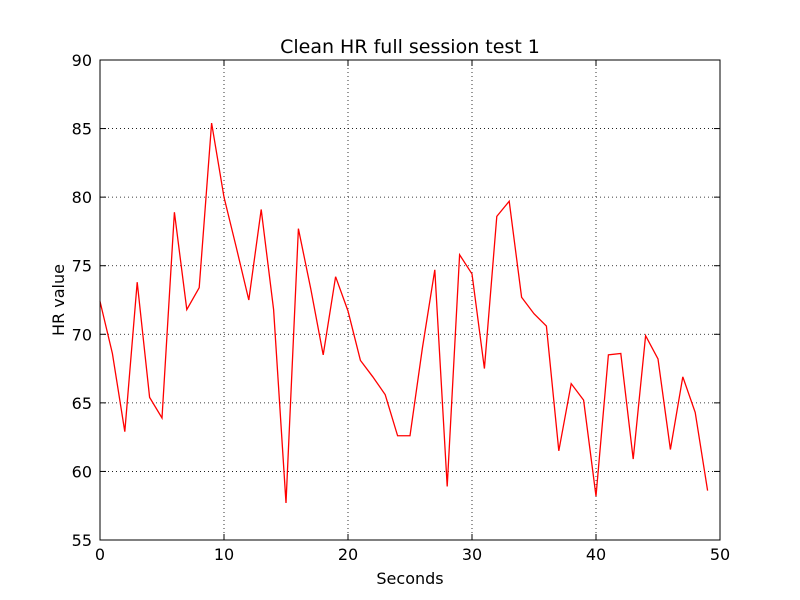 The width and height of the screenshot is (800, 600). What do you see at coordinates (100, 554) in the screenshot?
I see `x-tick-label: 0` at bounding box center [100, 554].